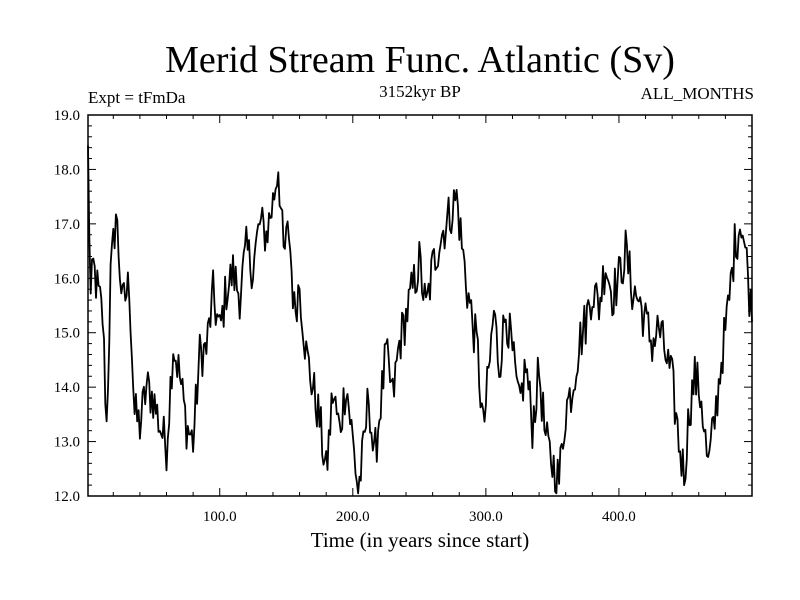  Describe the element at coordinates (67, 334) in the screenshot. I see `y-tick-label: 15.0` at that location.